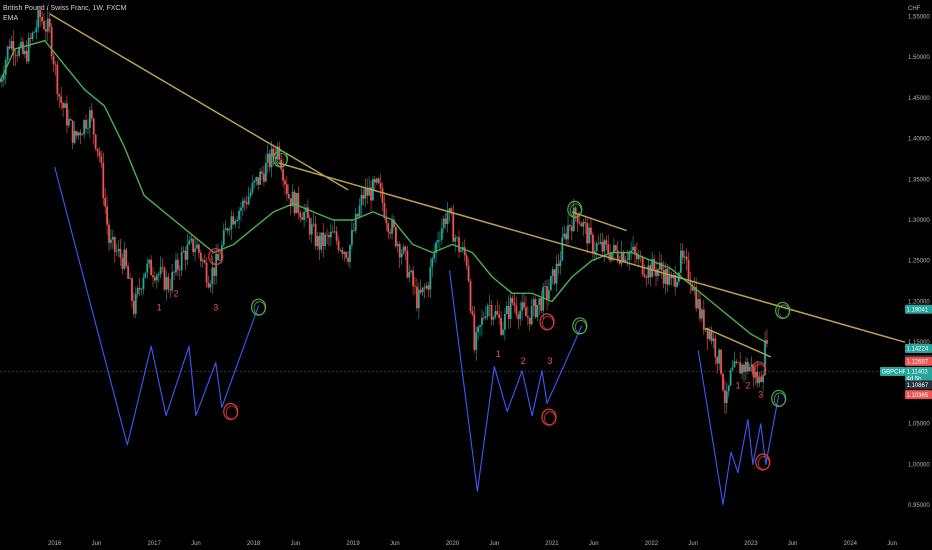 The width and height of the screenshot is (932, 550). What do you see at coordinates (176, 294) in the screenshot?
I see `wave-count-label: 2` at bounding box center [176, 294].